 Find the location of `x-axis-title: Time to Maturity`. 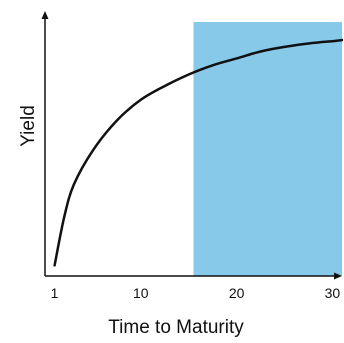

x-axis-title: Time to Maturity is located at coordinates (176, 327).